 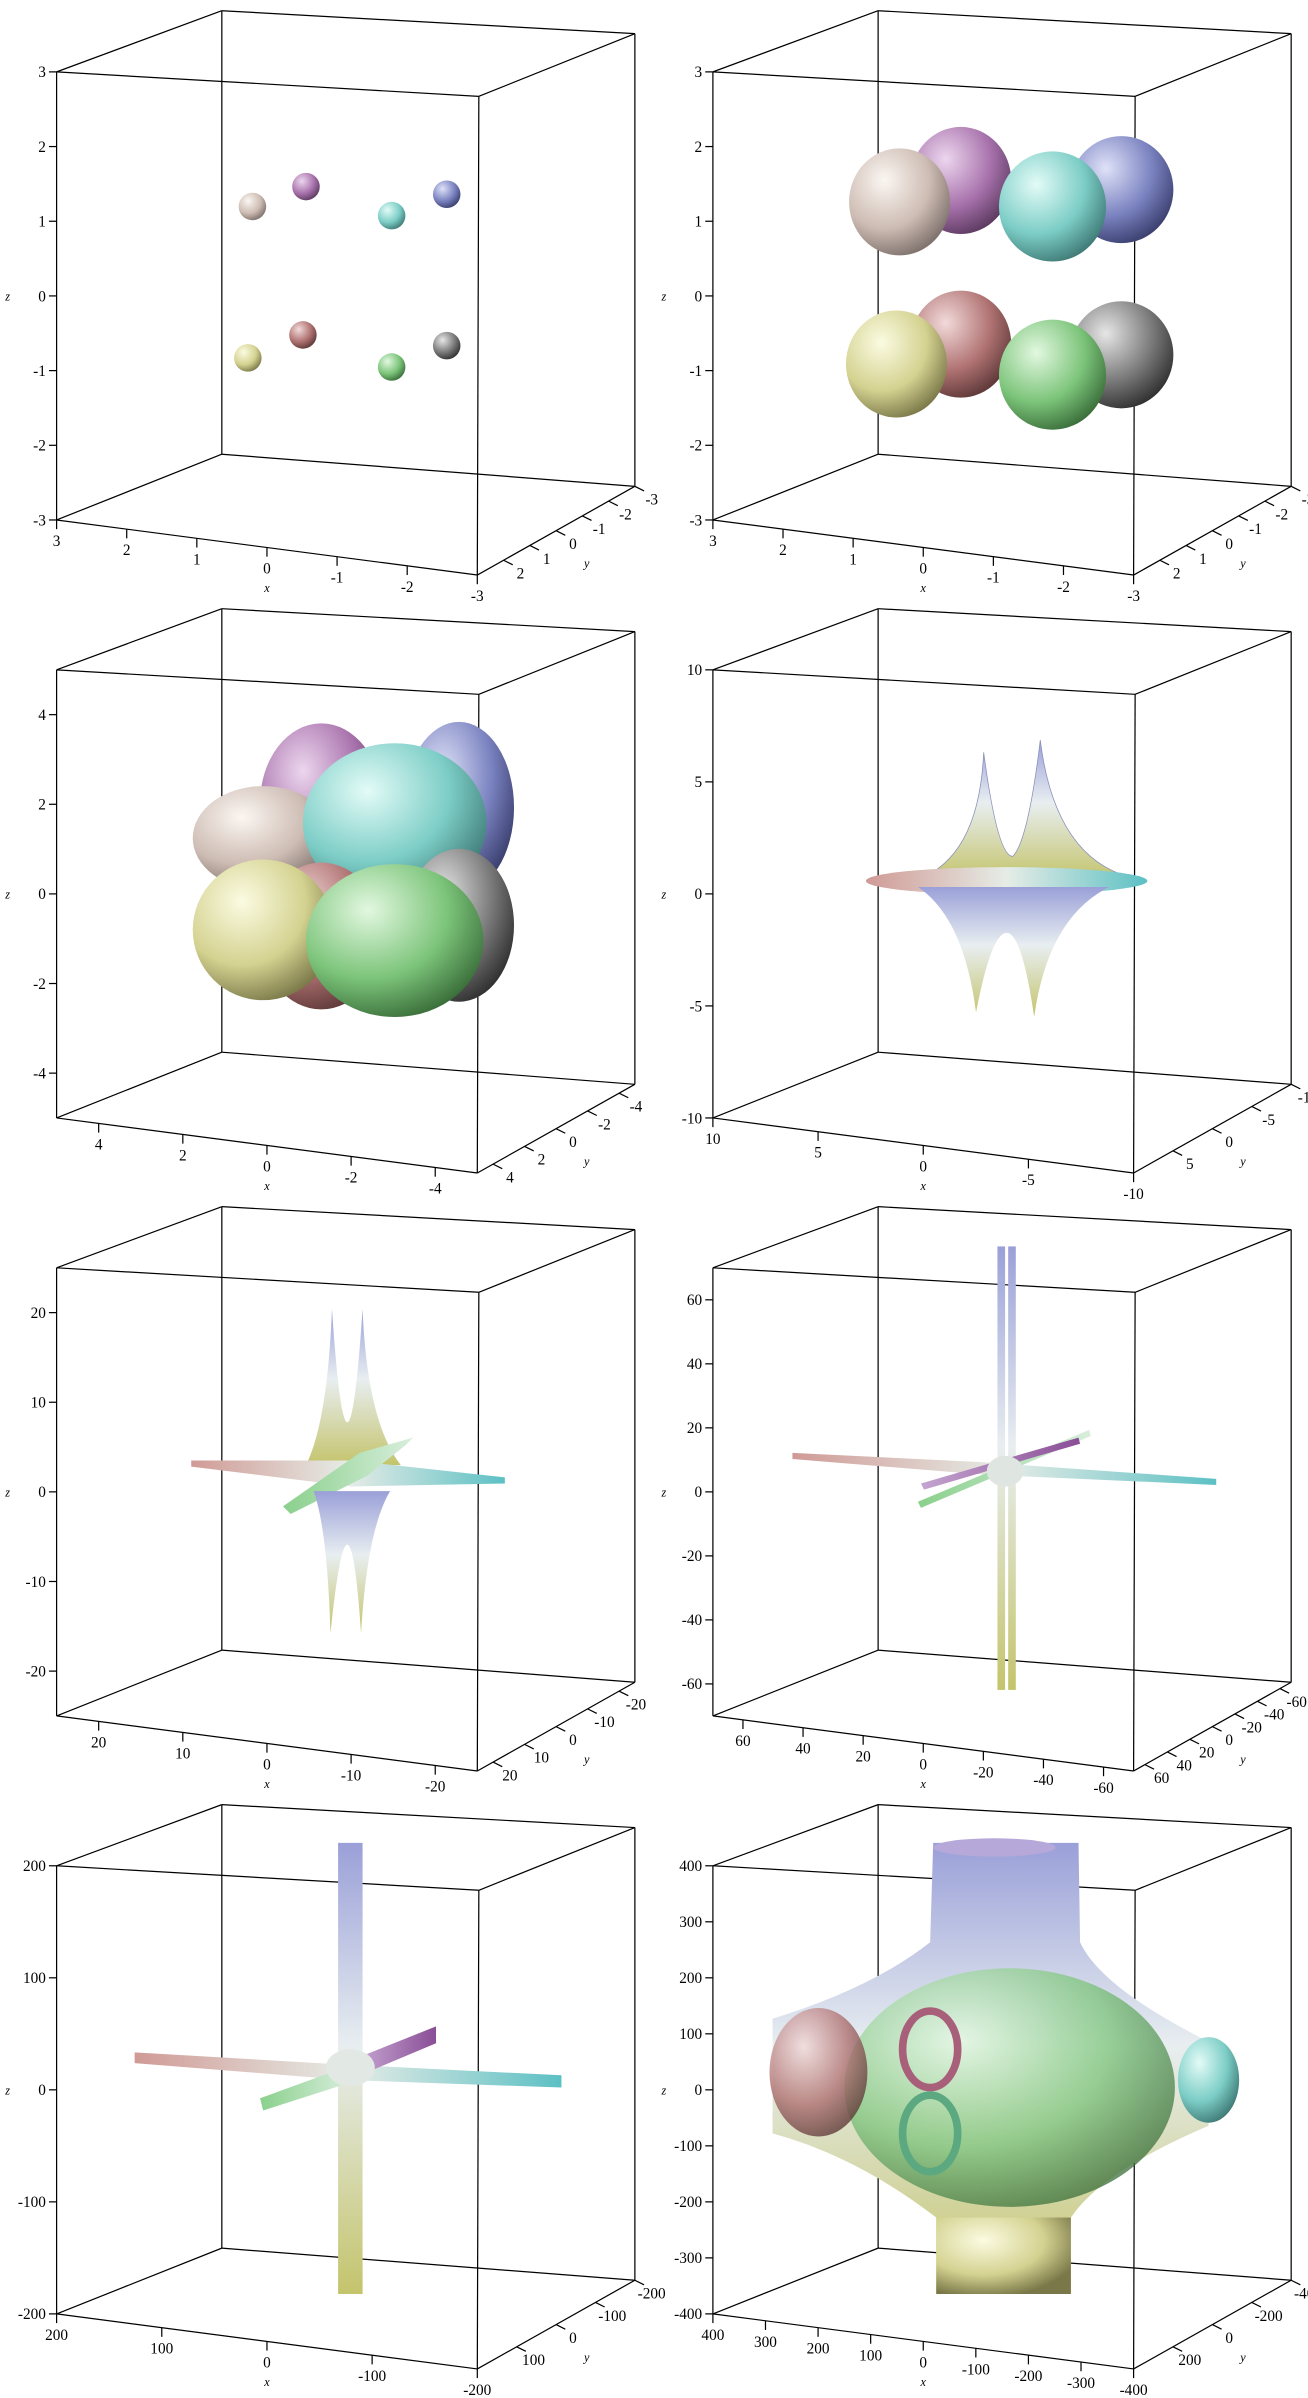 What do you see at coordinates (99, 1144) in the screenshot?
I see `x-tick-label: 4` at bounding box center [99, 1144].